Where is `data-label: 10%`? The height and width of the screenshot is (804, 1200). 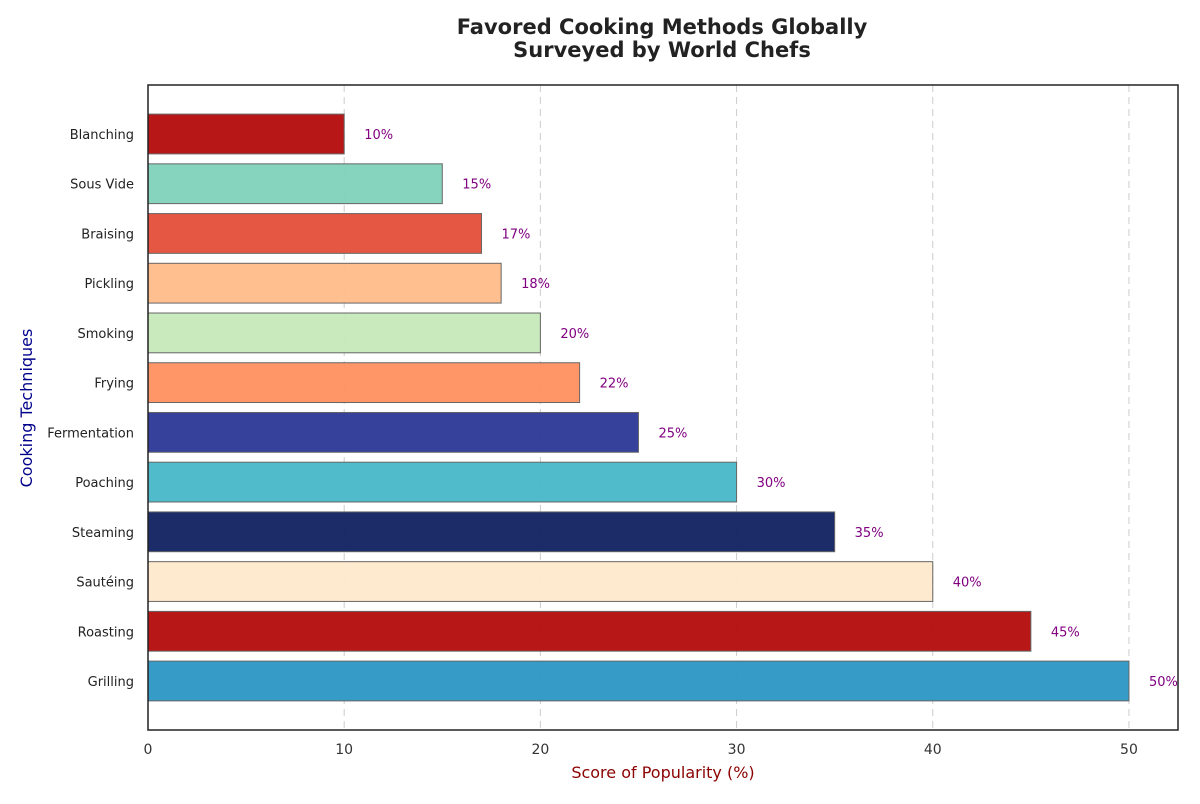
data-label: 10% is located at coordinates (378, 135).